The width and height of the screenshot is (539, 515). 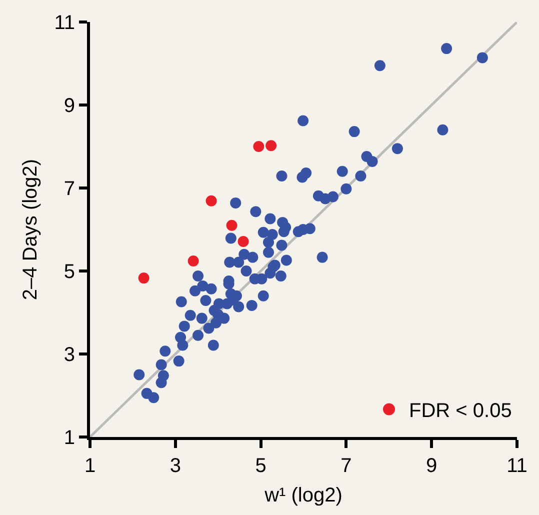 What do you see at coordinates (69, 438) in the screenshot?
I see `y-tick-label: 1` at bounding box center [69, 438].